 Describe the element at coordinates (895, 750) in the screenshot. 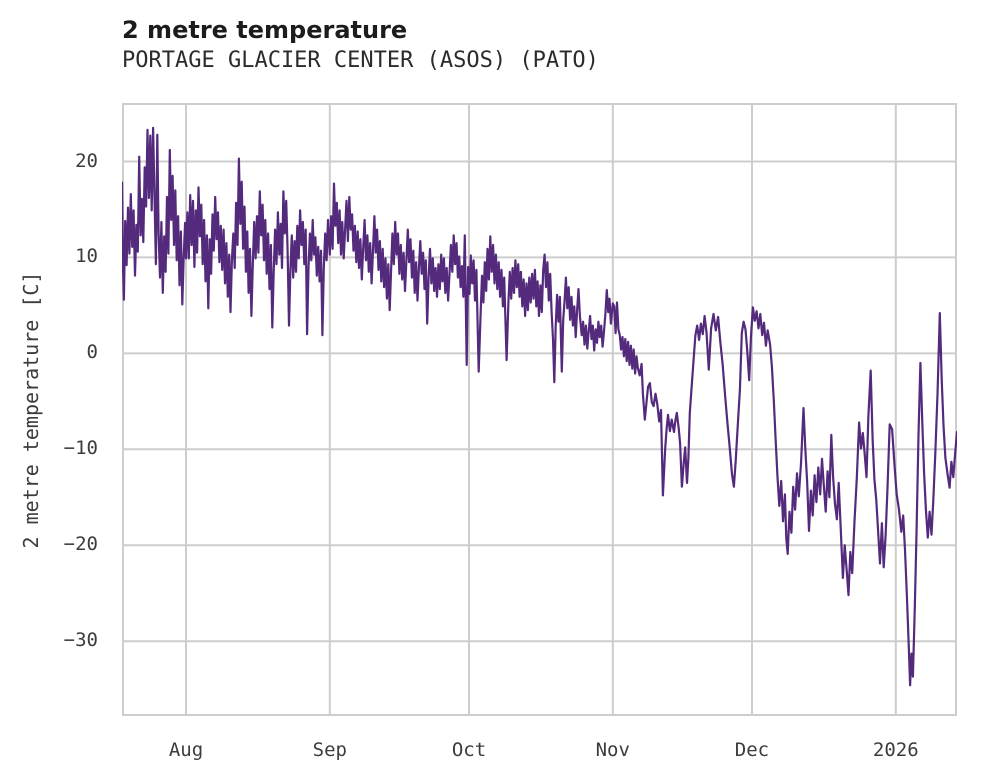

I see `x-tick-label: 2026` at that location.